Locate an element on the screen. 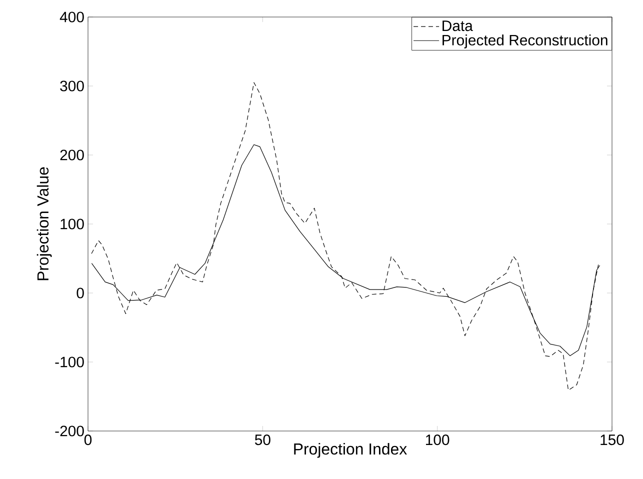 This screenshot has height=479, width=643. x-axis-title: Projection Index is located at coordinates (350, 450).